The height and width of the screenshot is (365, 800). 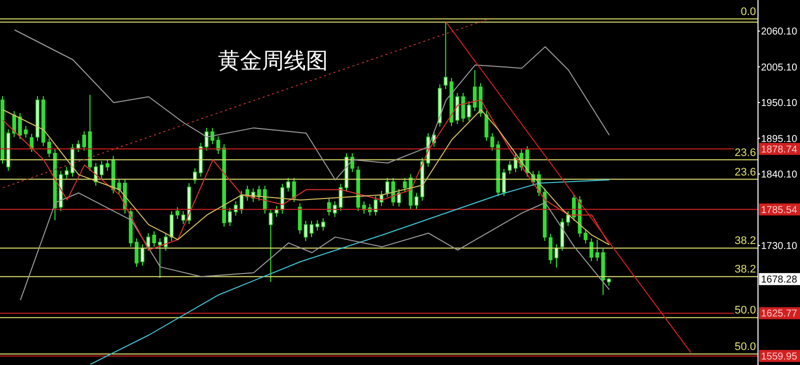 I want to click on y-tick-label: 1950.10, so click(x=779, y=104).